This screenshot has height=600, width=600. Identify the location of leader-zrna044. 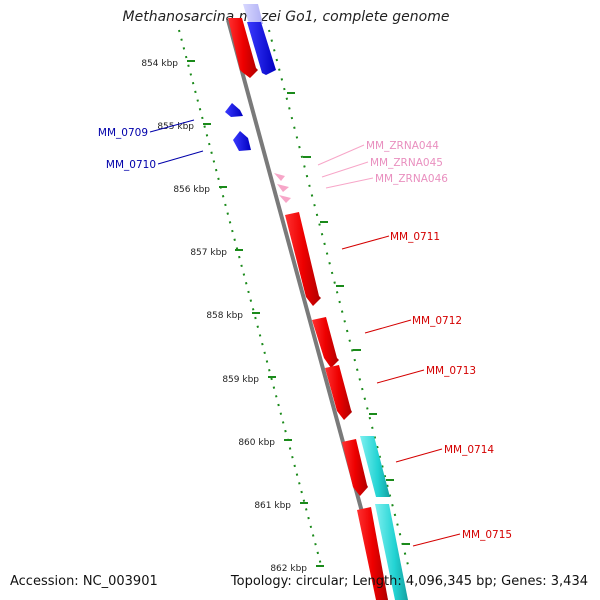
(341, 155).